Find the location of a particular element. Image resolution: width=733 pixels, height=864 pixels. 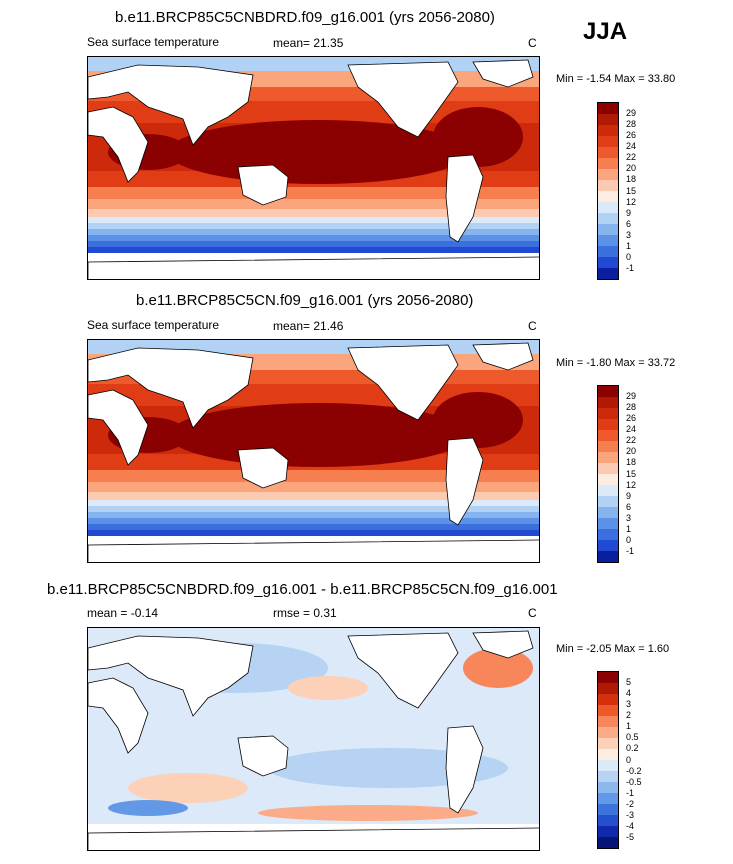

panel3-unit-label: C is located at coordinates (532, 613).